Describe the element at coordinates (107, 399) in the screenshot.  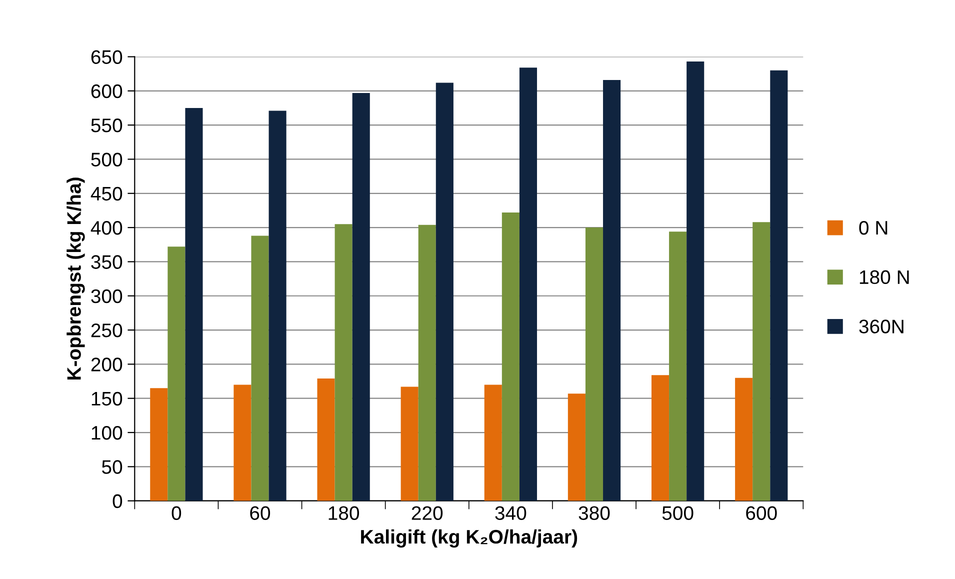
I see `y-tick-label: 150` at that location.